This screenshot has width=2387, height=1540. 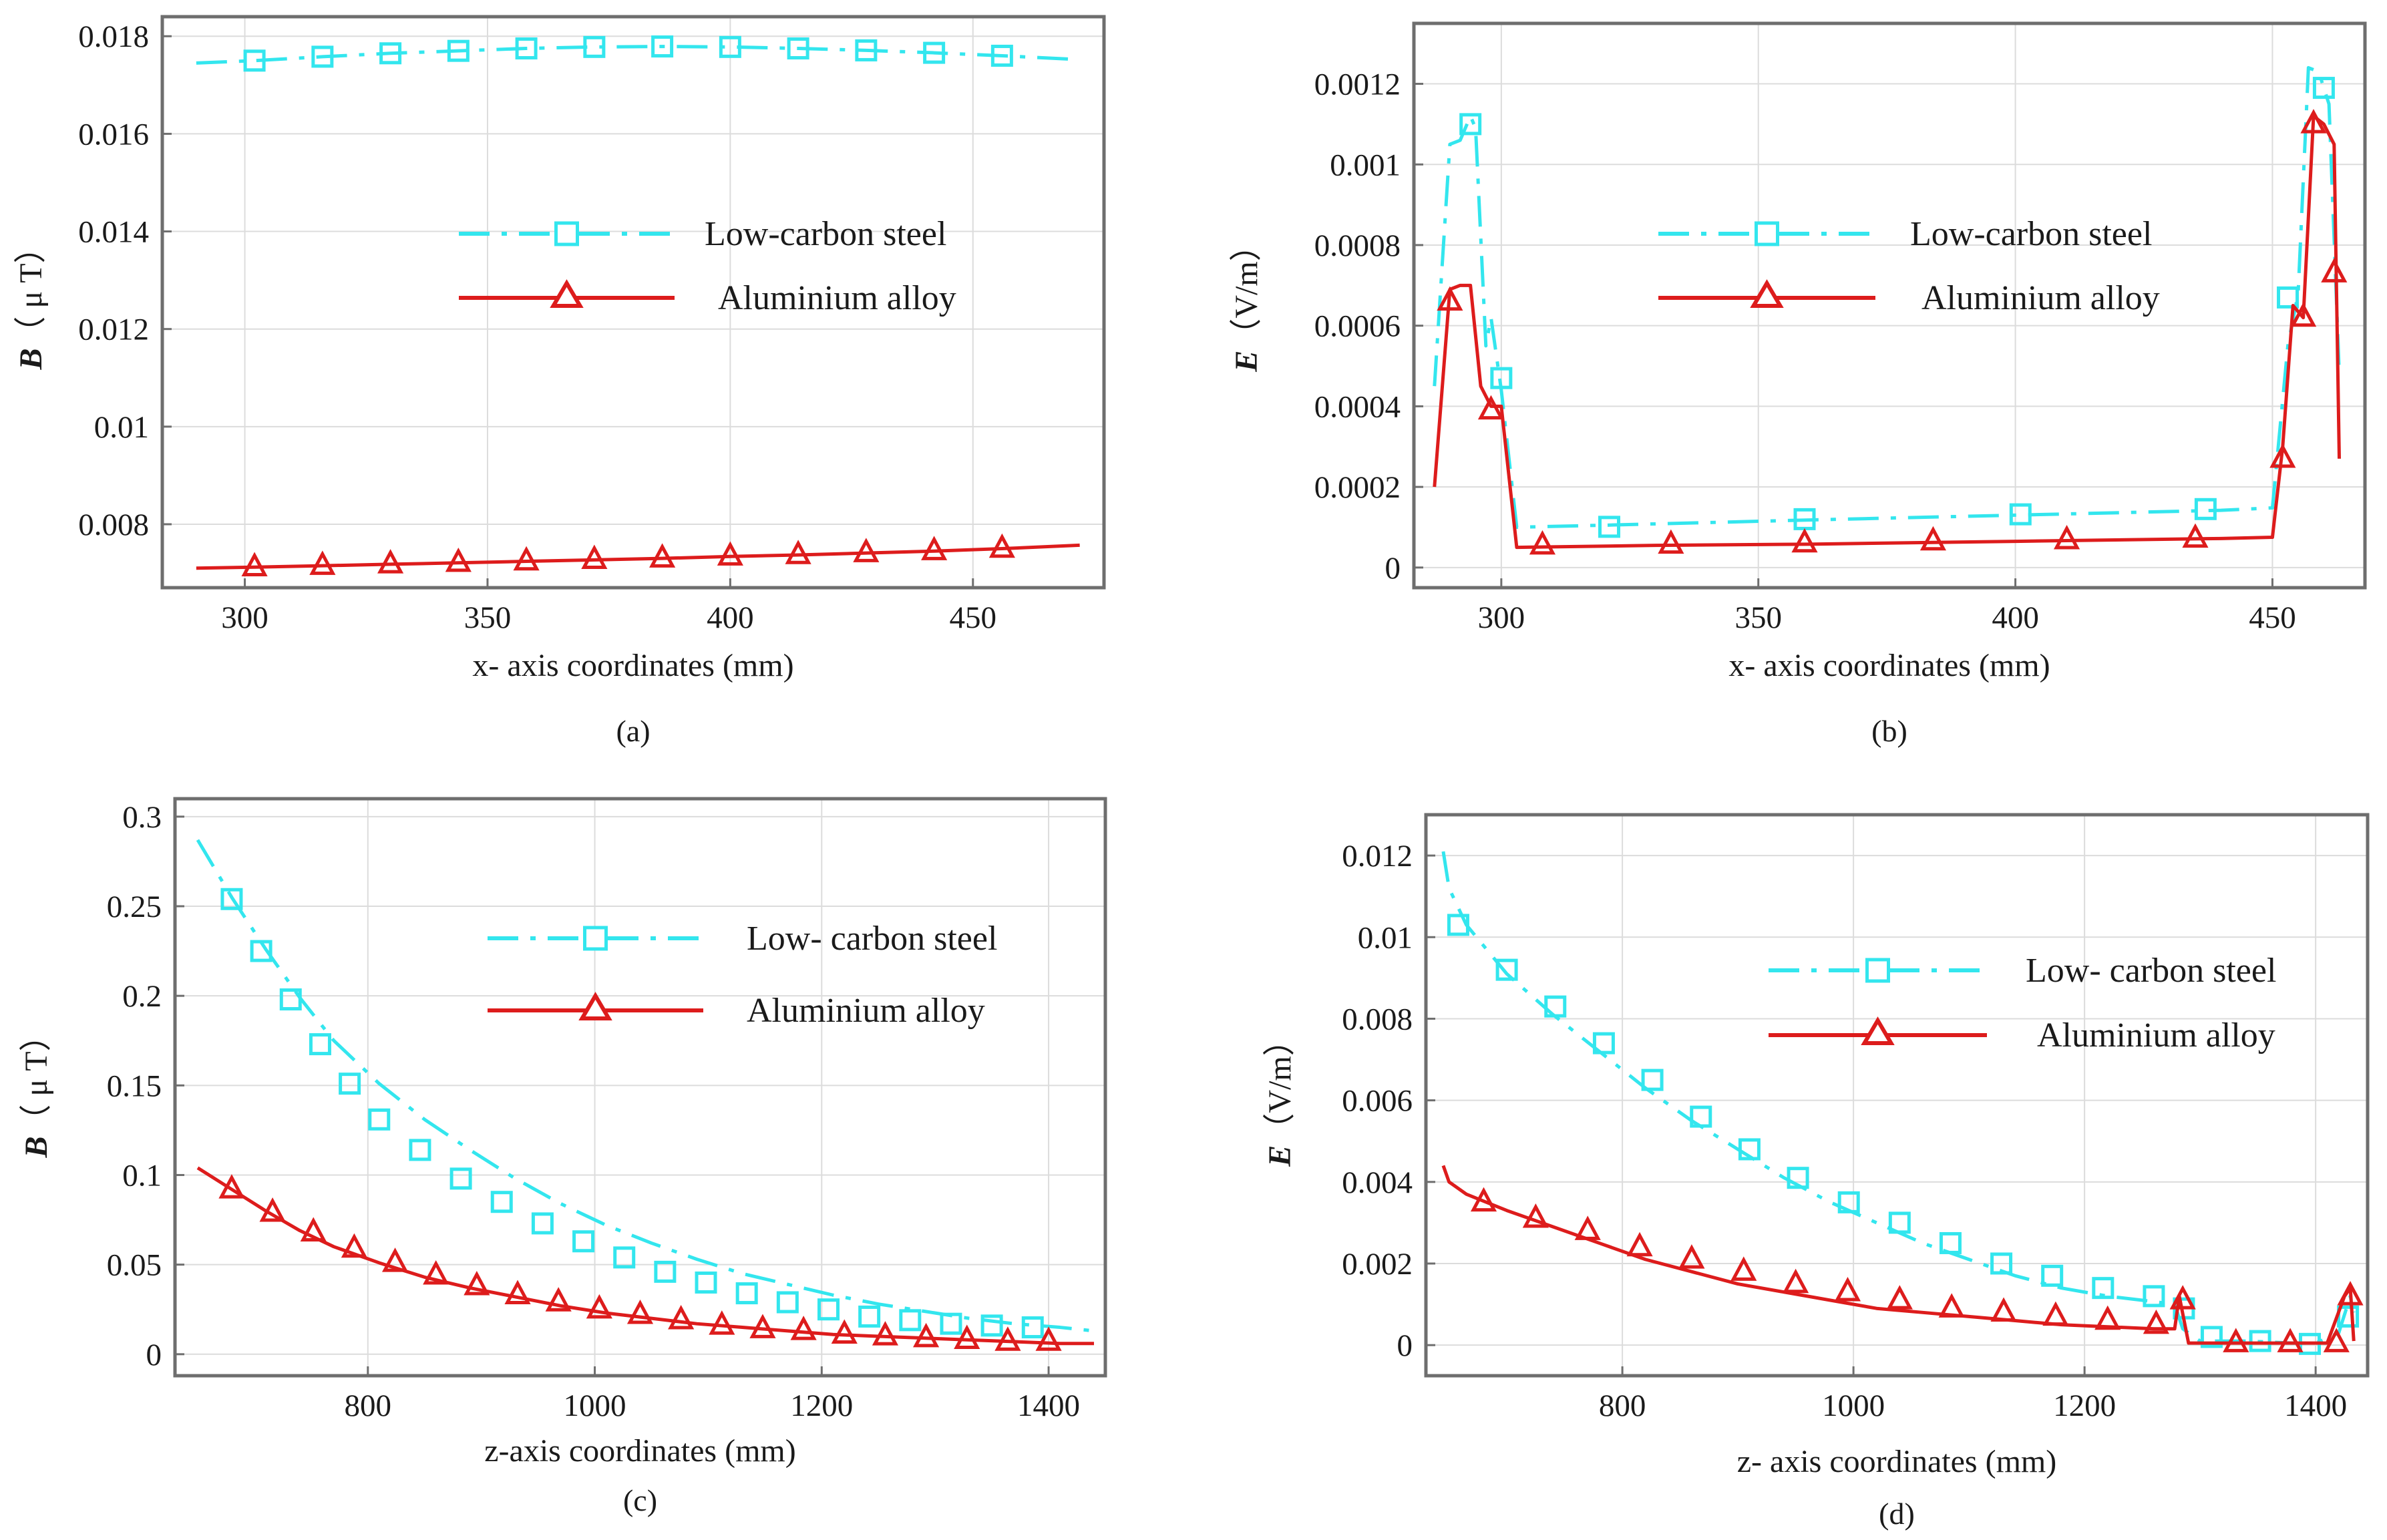 What do you see at coordinates (142, 997) in the screenshot?
I see `y-tick-label: 0.2` at bounding box center [142, 997].